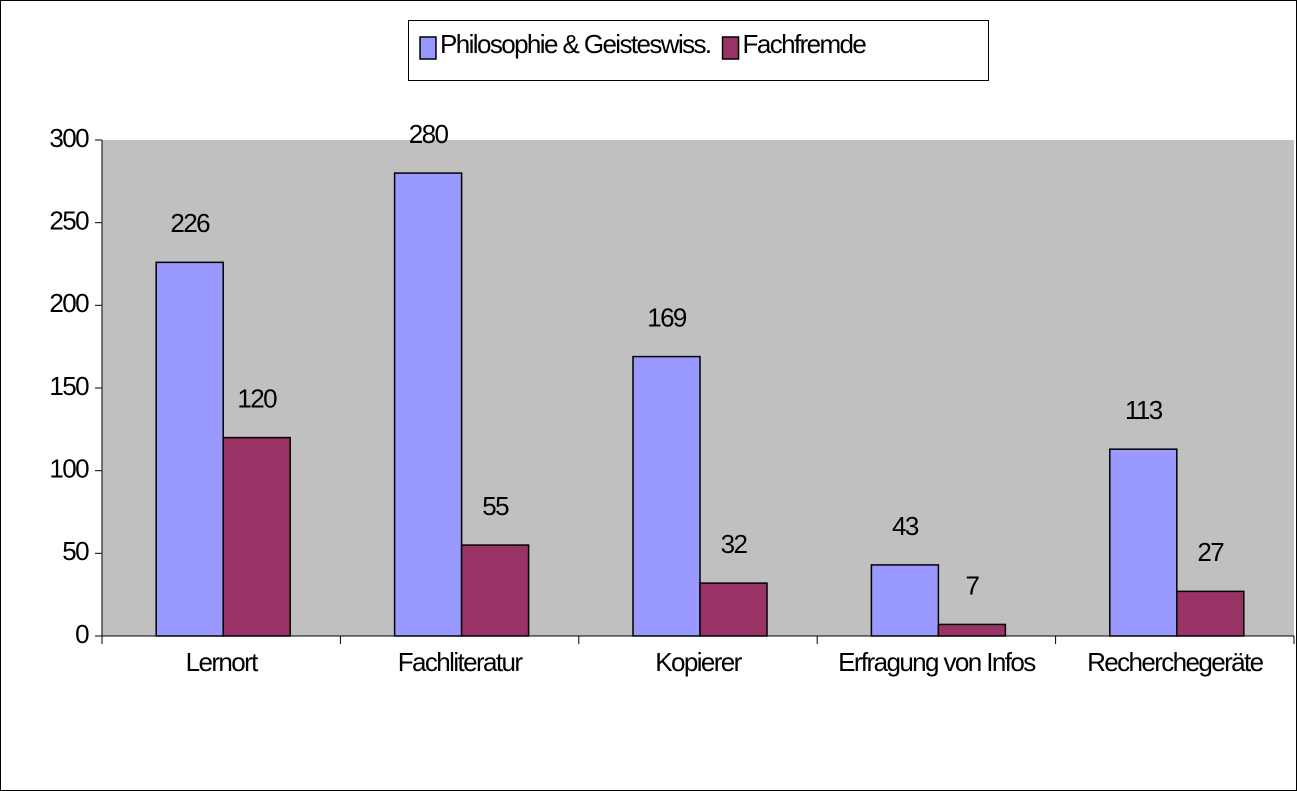 The height and width of the screenshot is (791, 1297). What do you see at coordinates (69, 469) in the screenshot?
I see `y-tick-label: 100` at bounding box center [69, 469].